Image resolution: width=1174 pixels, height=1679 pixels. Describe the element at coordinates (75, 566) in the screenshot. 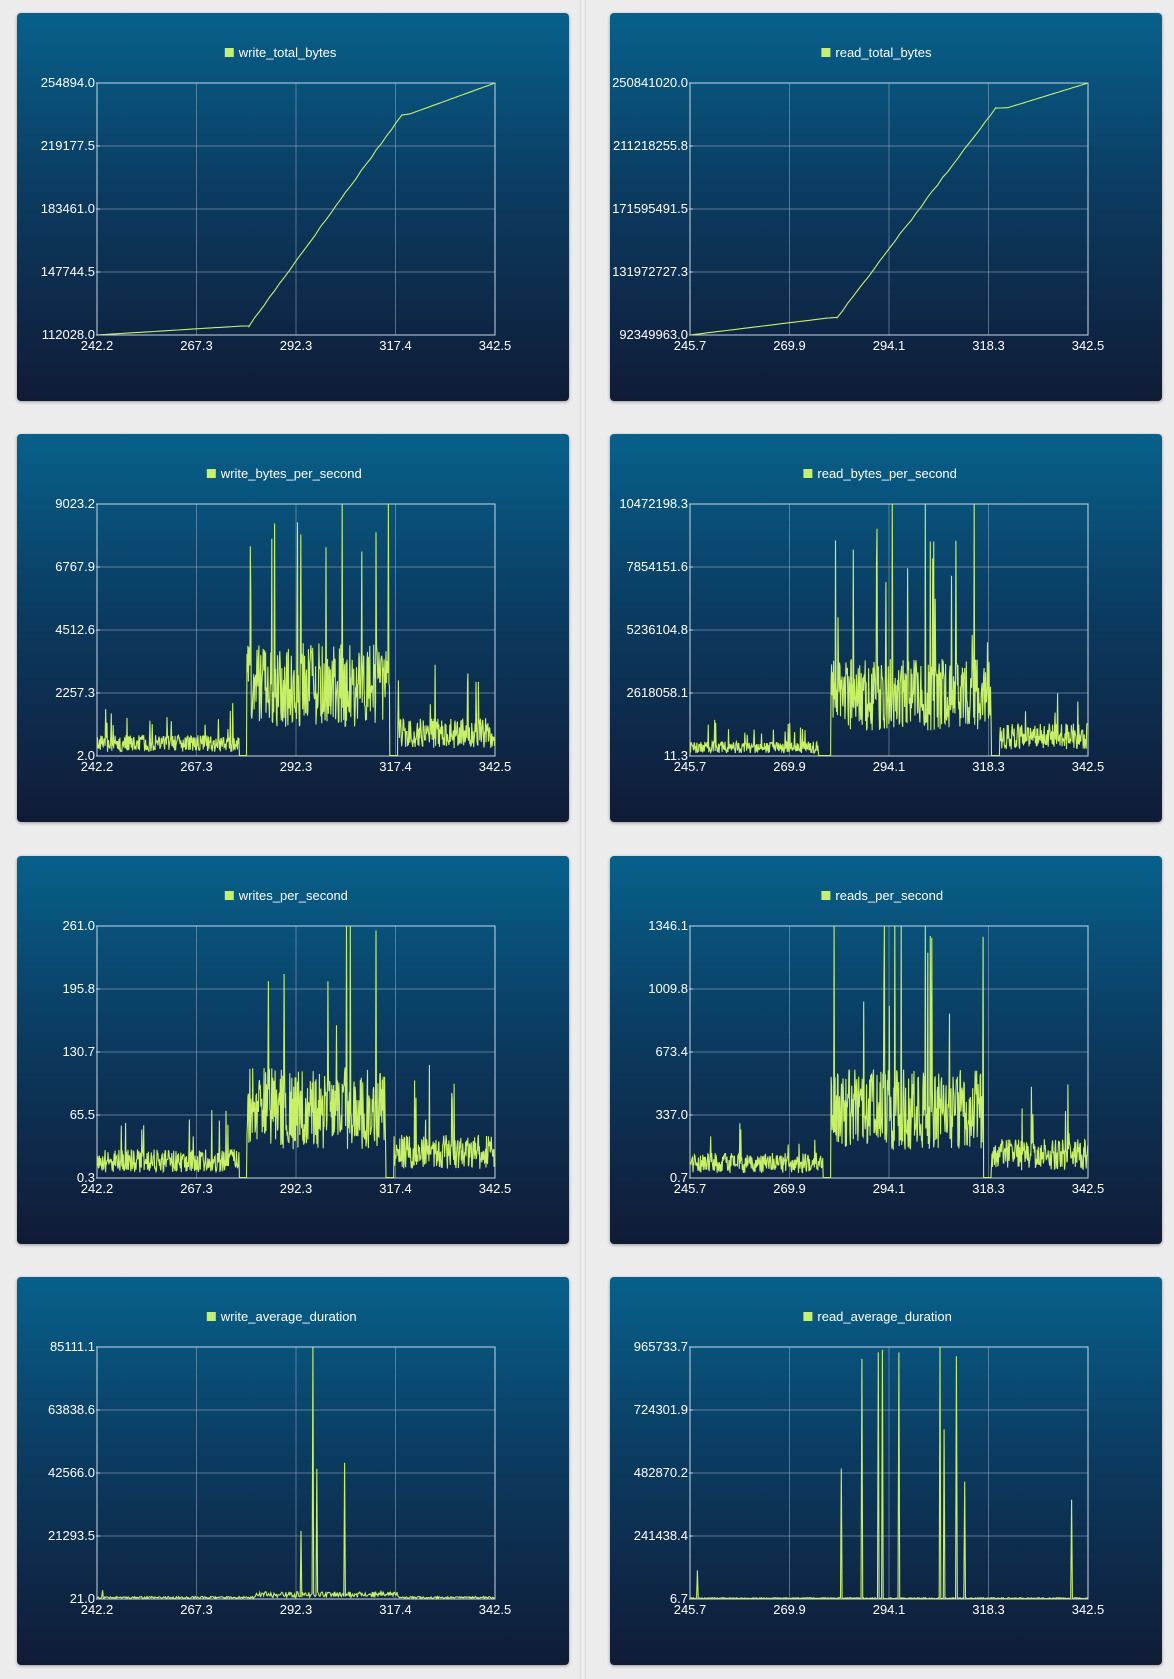

I see `y-tick-label: 6767.9` at that location.